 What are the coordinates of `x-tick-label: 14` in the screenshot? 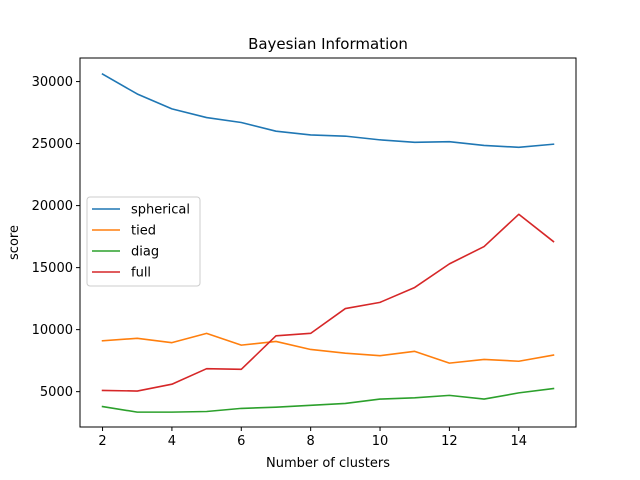 It's located at (518, 441).